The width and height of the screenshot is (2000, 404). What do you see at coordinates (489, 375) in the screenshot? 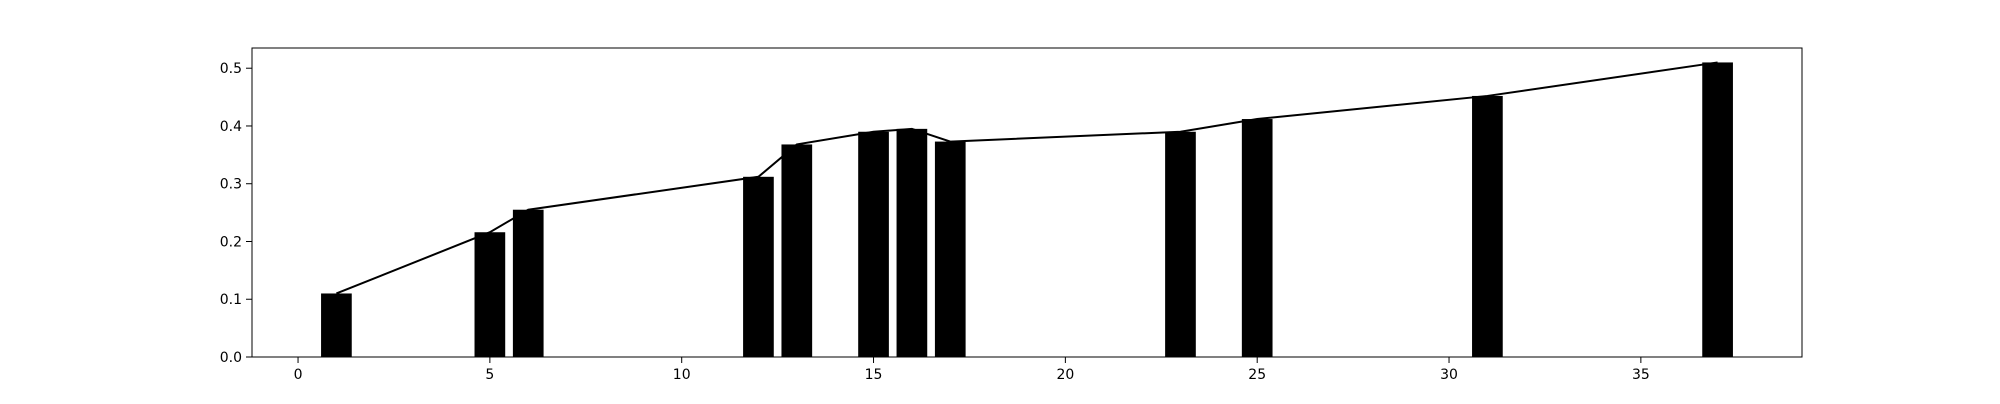
I see `x-tick-label: 5` at bounding box center [489, 375].